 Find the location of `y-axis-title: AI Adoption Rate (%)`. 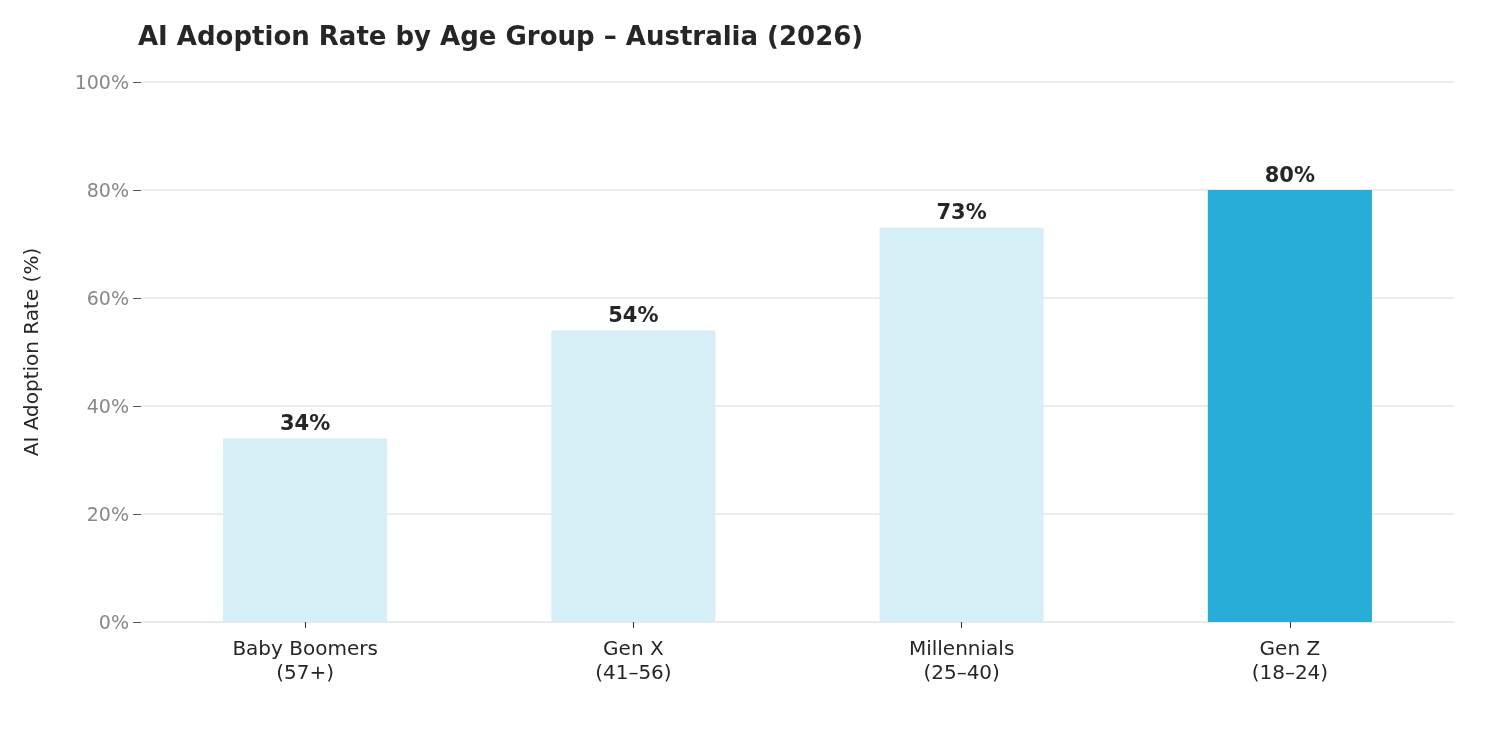

y-axis-title: AI Adoption Rate (%) is located at coordinates (31, 352).